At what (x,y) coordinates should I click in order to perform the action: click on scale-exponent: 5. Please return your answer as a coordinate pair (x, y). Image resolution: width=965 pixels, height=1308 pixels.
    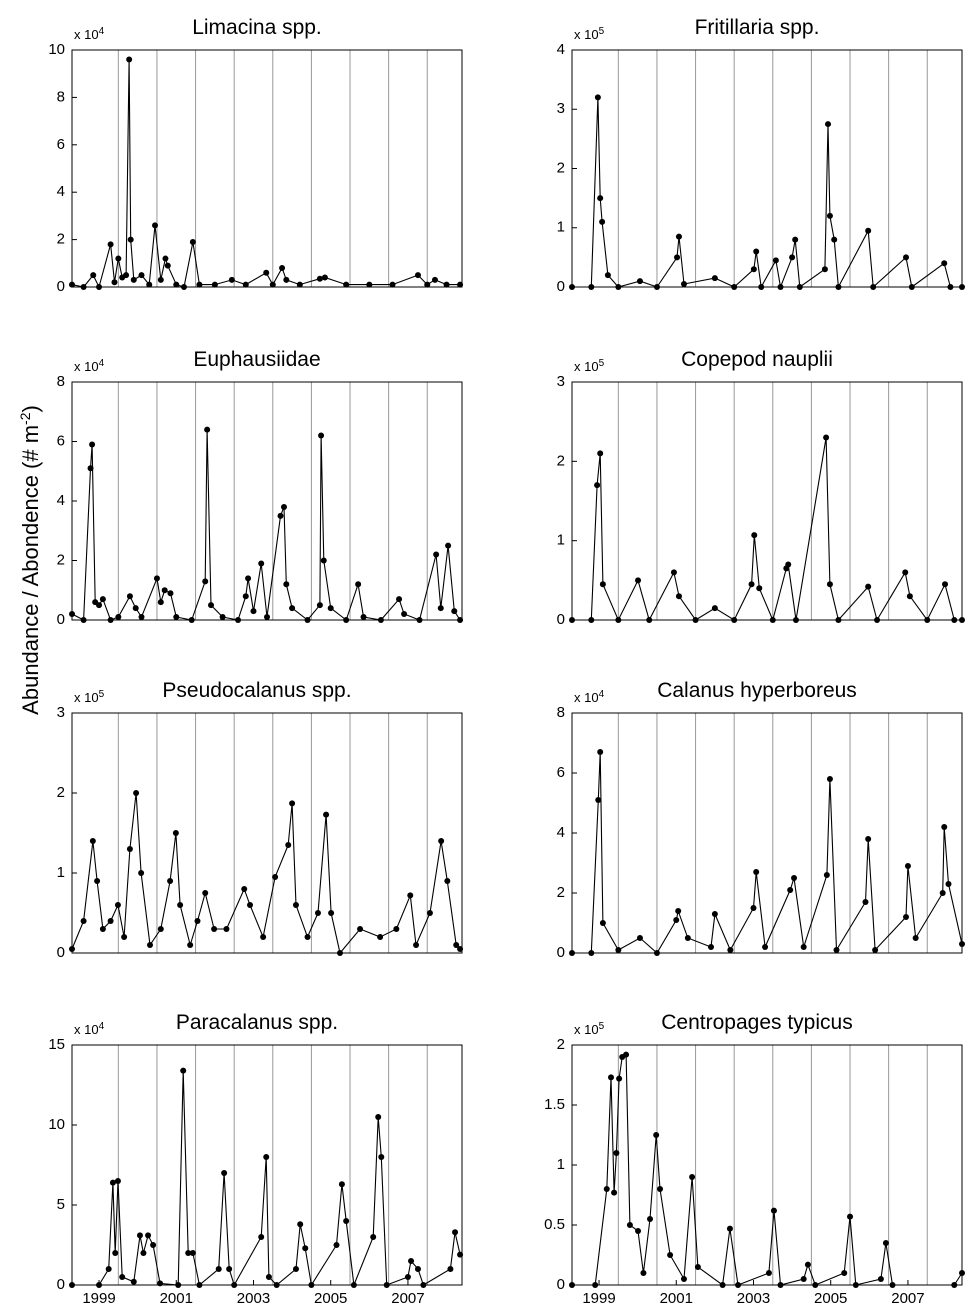
    Looking at the image, I should click on (602, 1026).